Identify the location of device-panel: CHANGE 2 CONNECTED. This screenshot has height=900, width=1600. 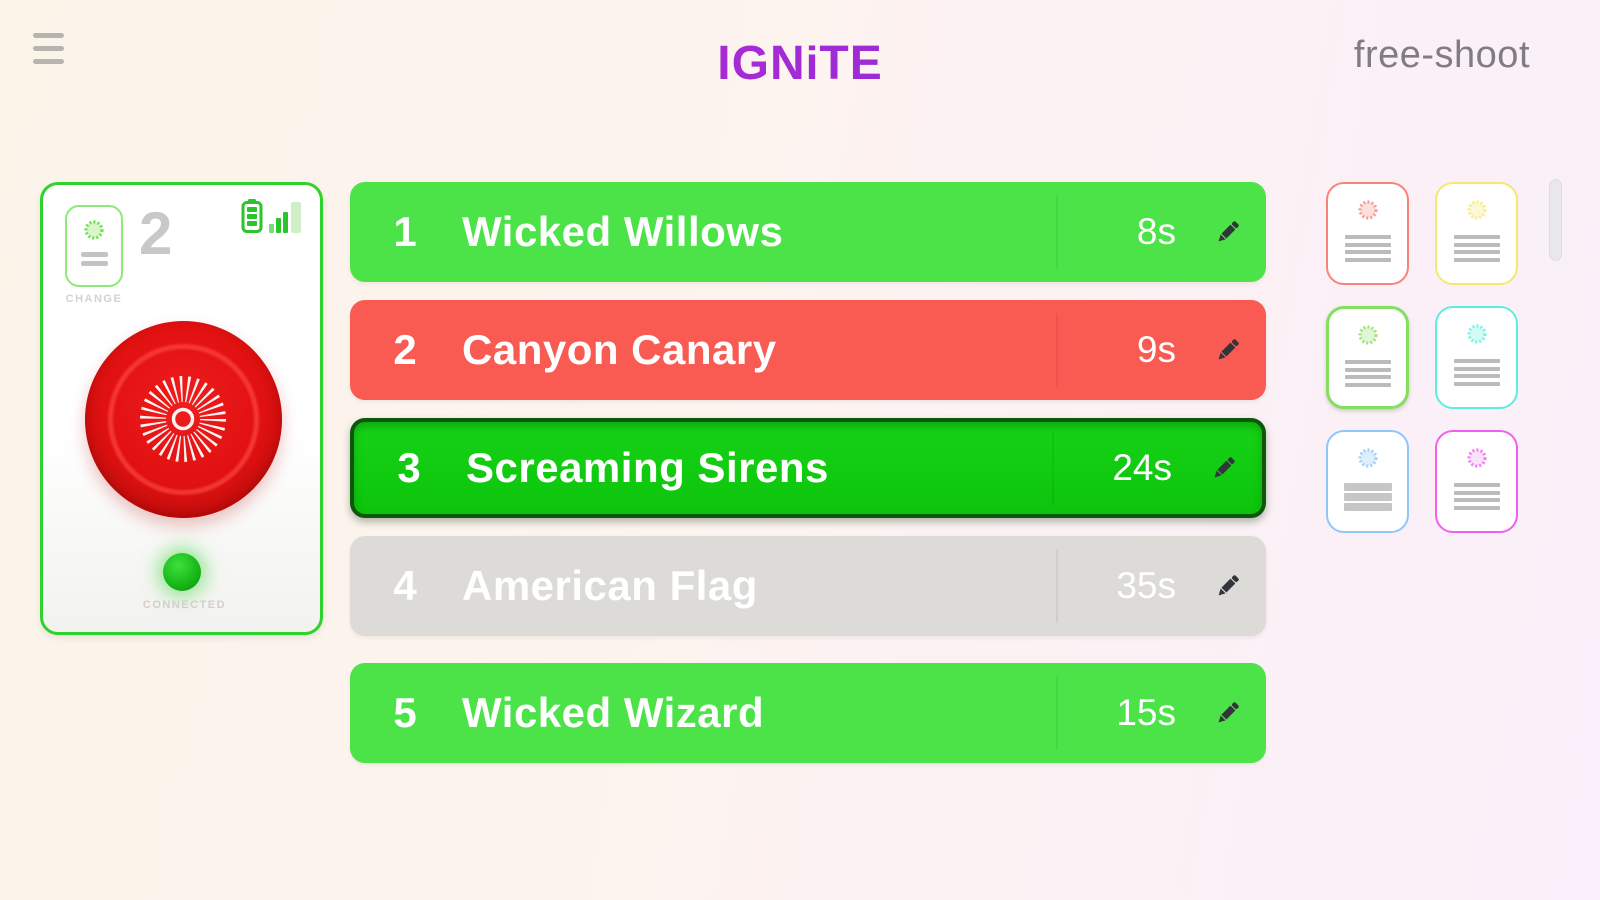
(181, 408).